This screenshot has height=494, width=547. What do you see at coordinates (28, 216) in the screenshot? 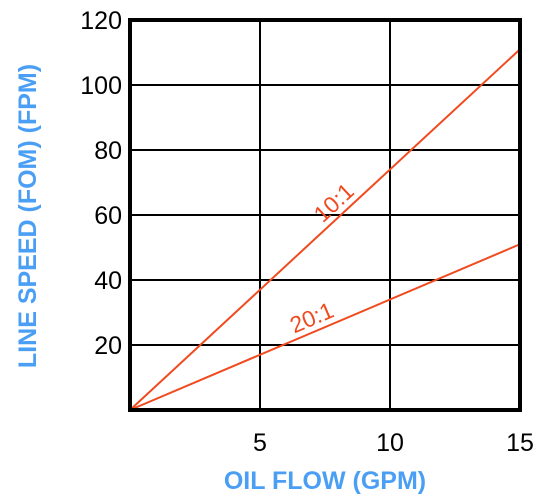
I see `y-axis-title: LINE SPEED (FOM) (FPM)` at bounding box center [28, 216].